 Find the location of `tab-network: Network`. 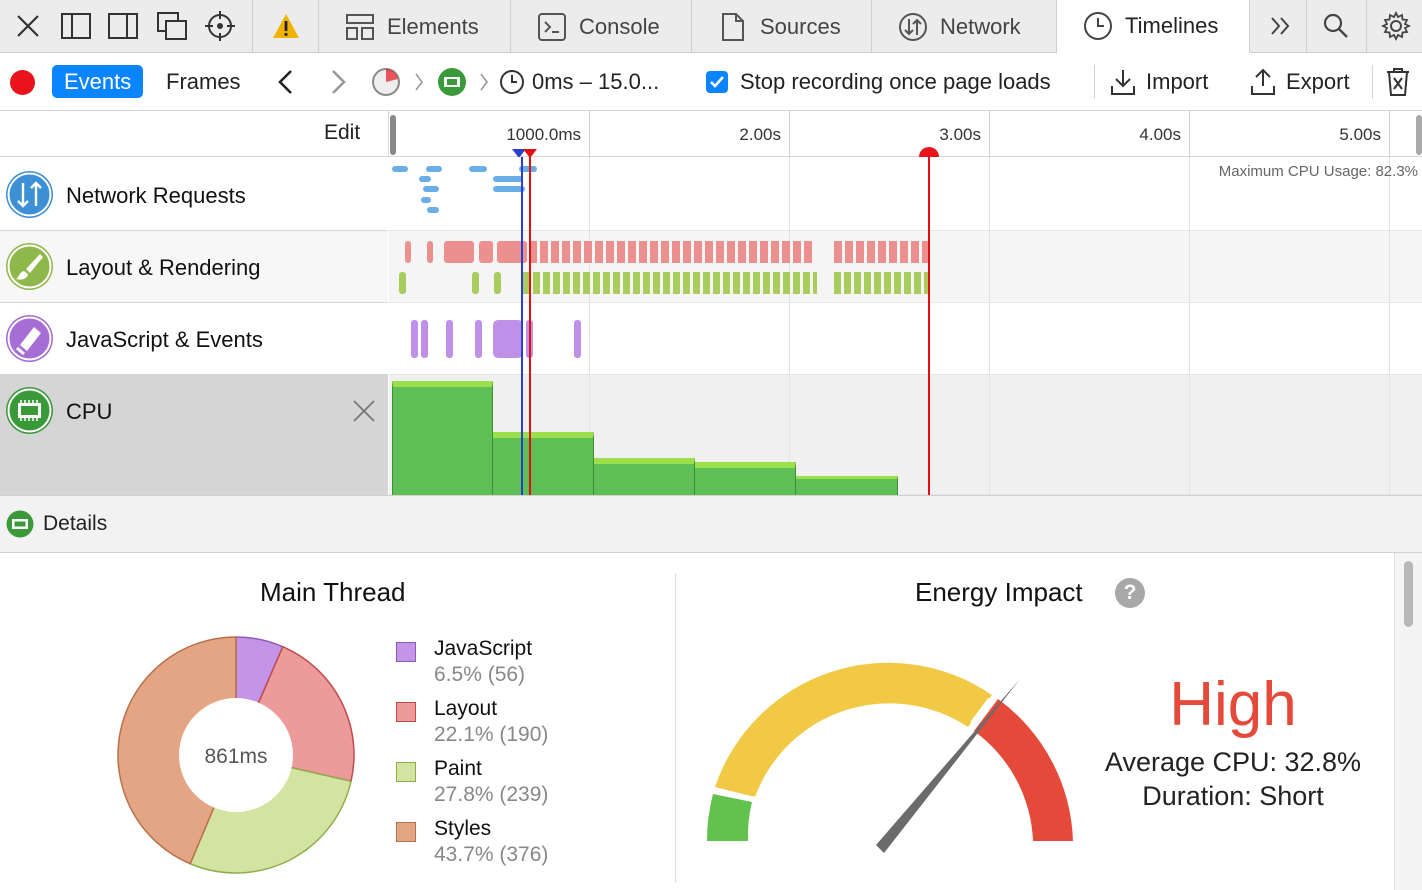

tab-network: Network is located at coordinates (964, 26).